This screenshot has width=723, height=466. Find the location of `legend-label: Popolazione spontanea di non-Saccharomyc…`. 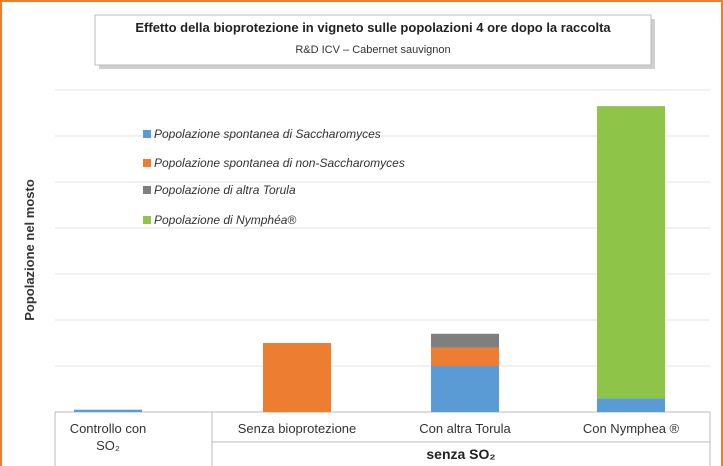

legend-label: Popolazione spontanea di non-Saccharomyc… is located at coordinates (279, 163).